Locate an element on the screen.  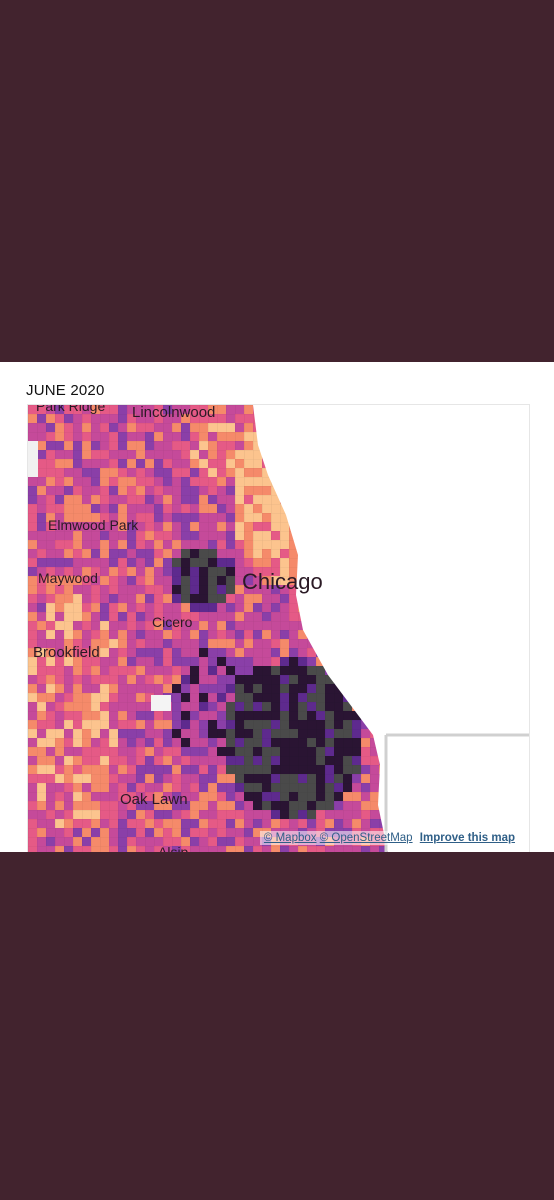
osm-link: © OpenStreetMap is located at coordinates (366, 838).